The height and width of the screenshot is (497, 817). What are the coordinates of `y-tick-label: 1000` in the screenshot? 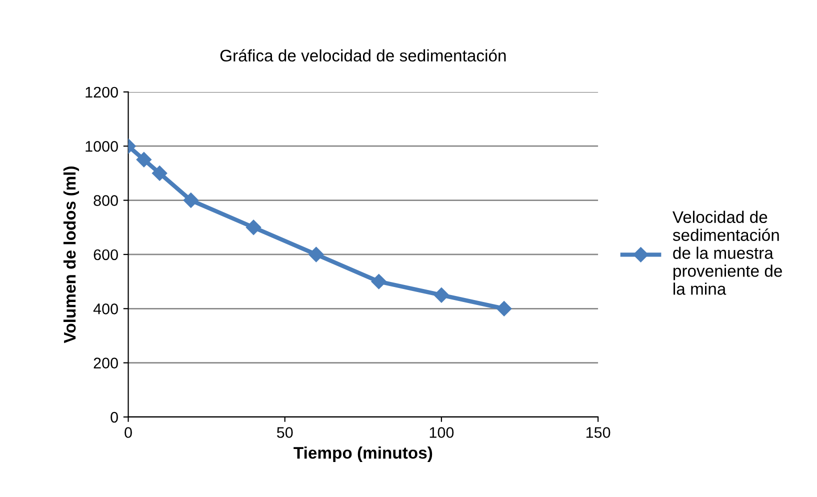 It's located at (102, 146).